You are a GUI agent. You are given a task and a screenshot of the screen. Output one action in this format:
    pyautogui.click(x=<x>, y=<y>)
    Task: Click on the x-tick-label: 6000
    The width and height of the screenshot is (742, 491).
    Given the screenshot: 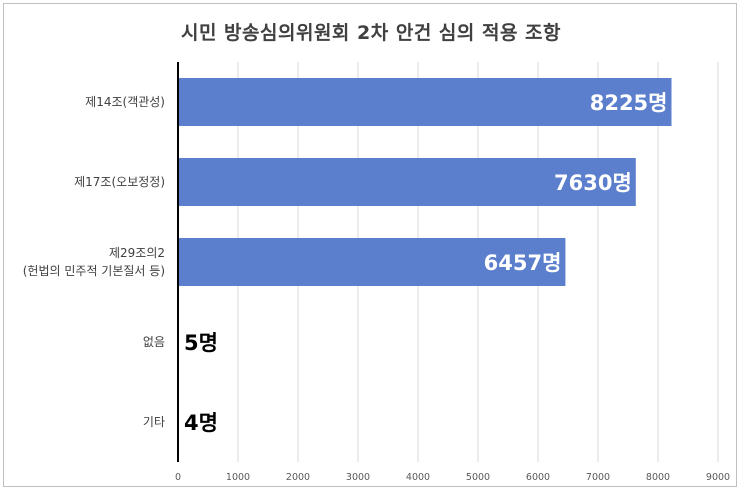 What is the action you would take?
    pyautogui.click(x=538, y=477)
    